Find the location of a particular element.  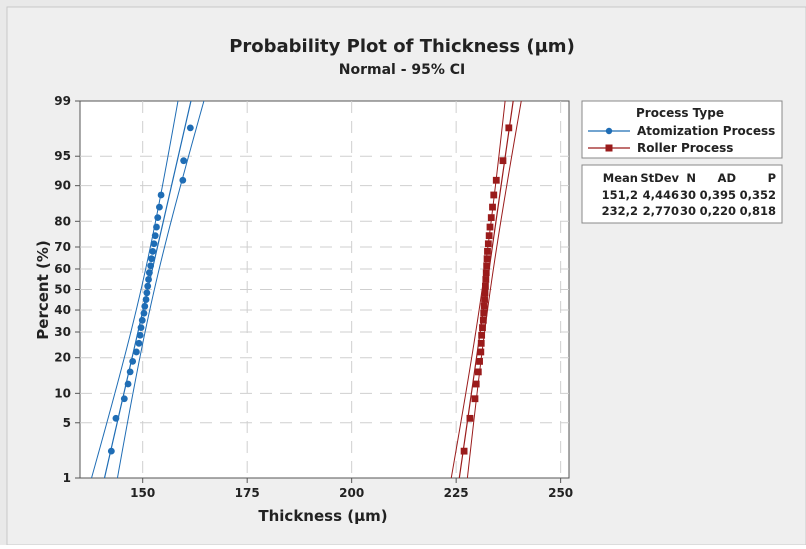

stats-header-n: N is located at coordinates (691, 178).